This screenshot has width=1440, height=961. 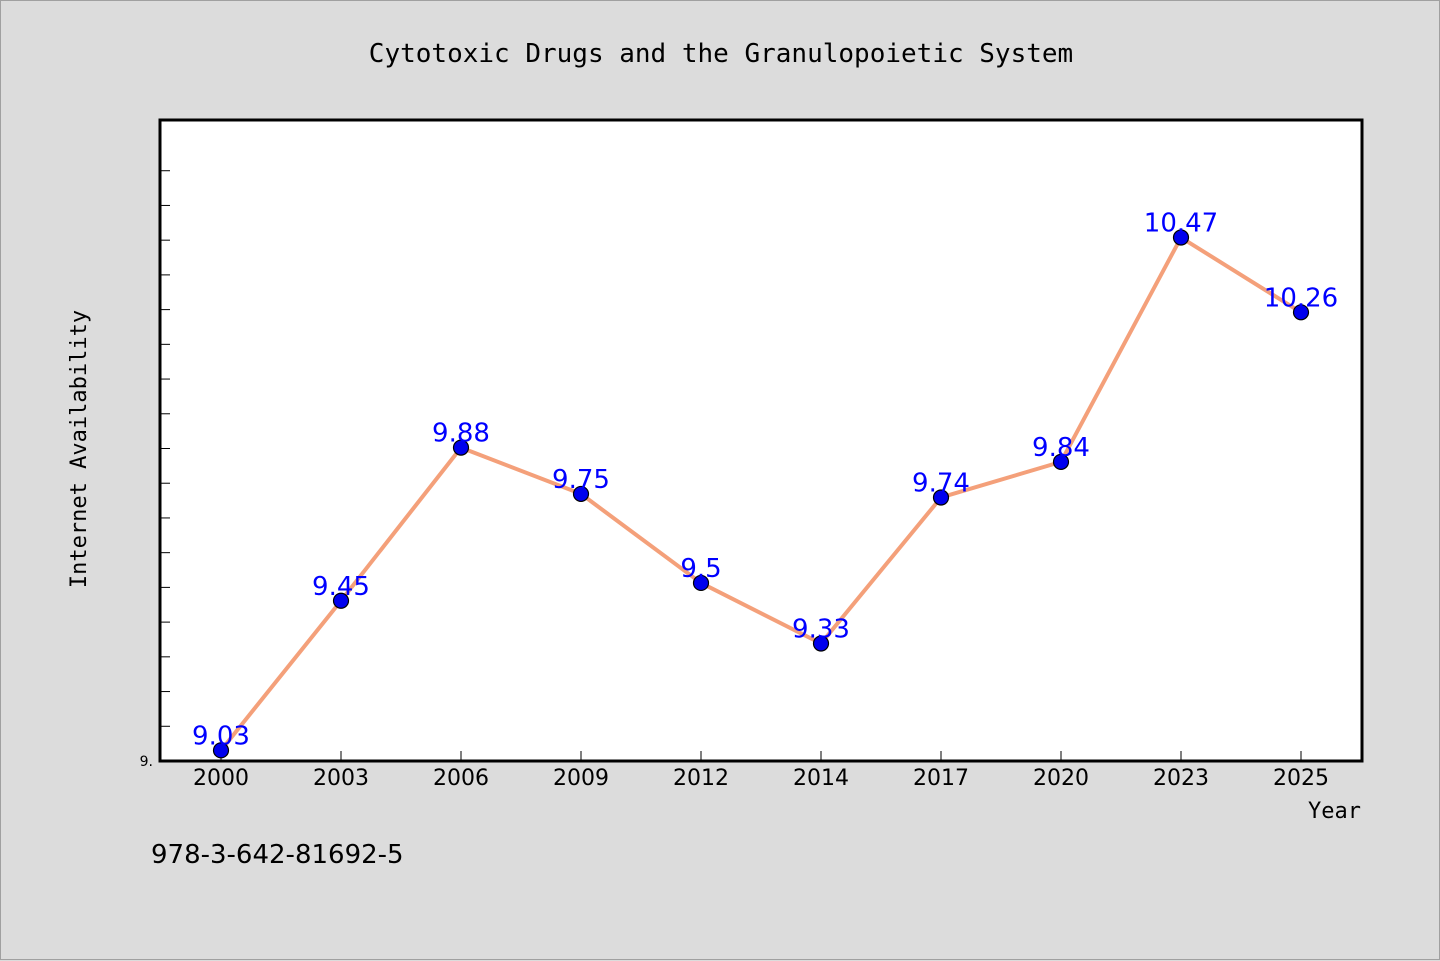 I want to click on x-axis-label: Year, so click(x=1334, y=811).